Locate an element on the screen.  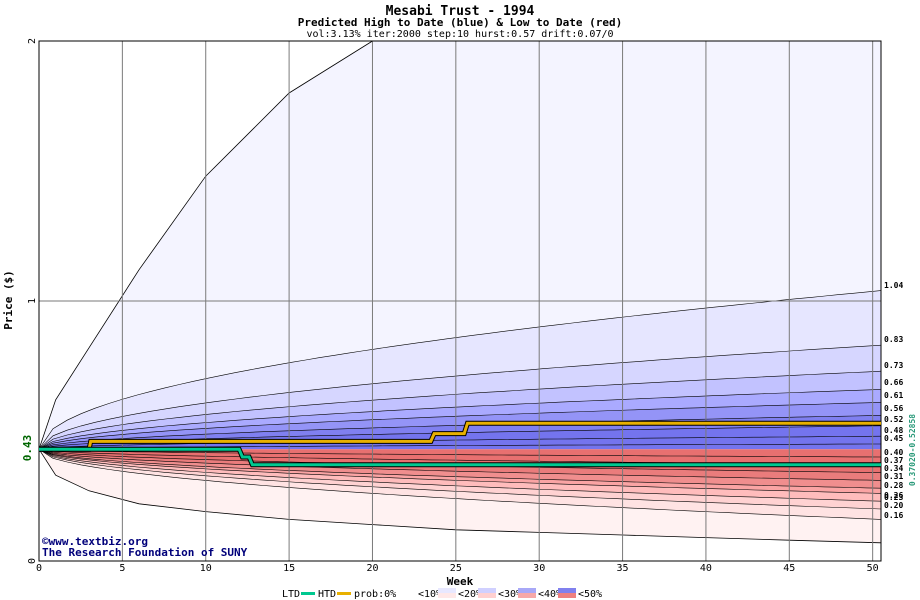
x-tick-label: 5 is located at coordinates (122, 568).